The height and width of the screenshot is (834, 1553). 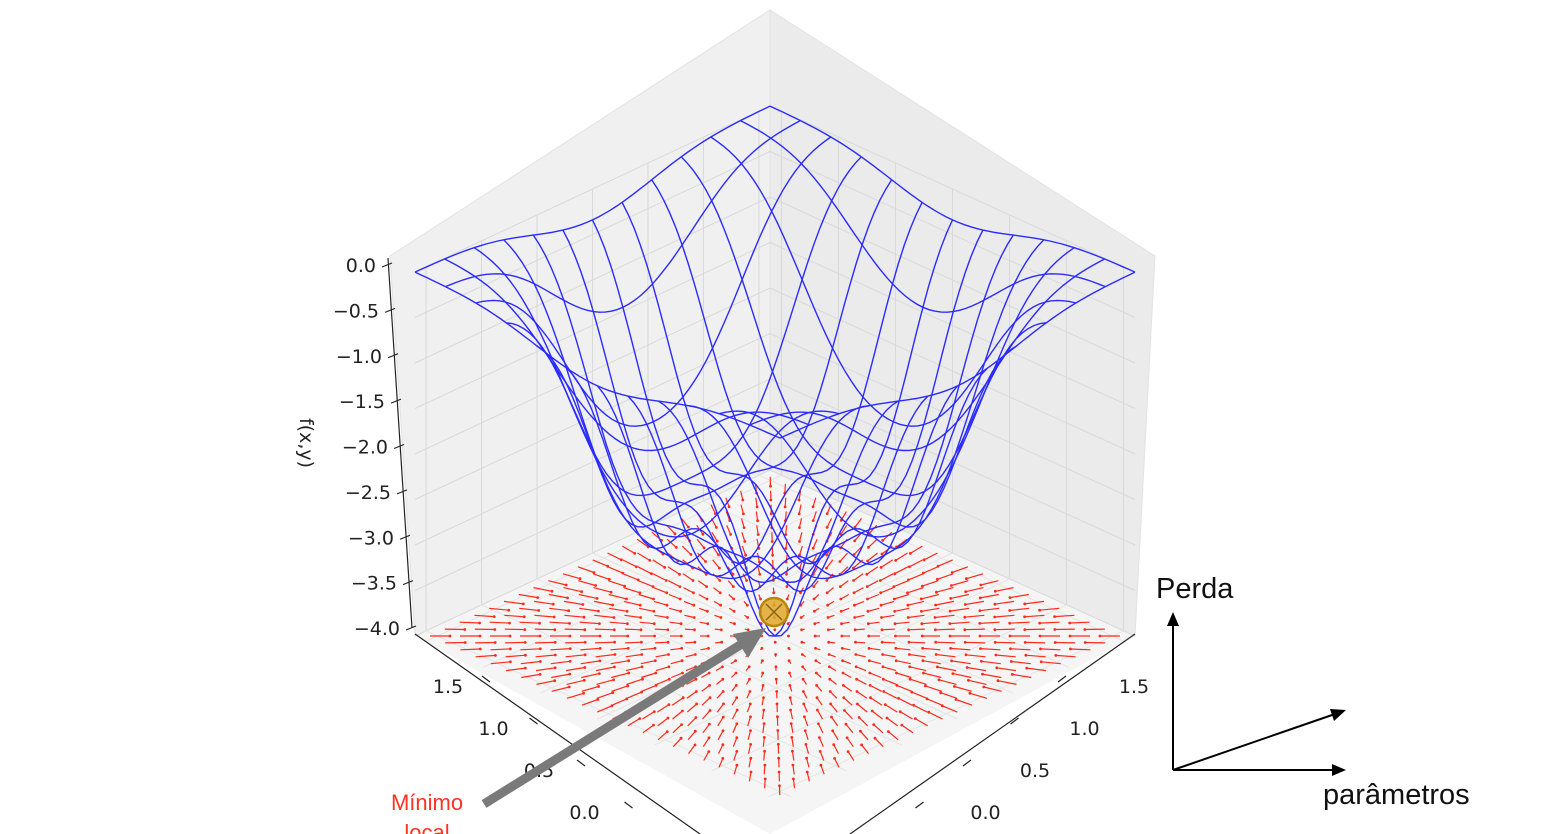 I want to click on y-tick-mark, so click(x=1062, y=679).